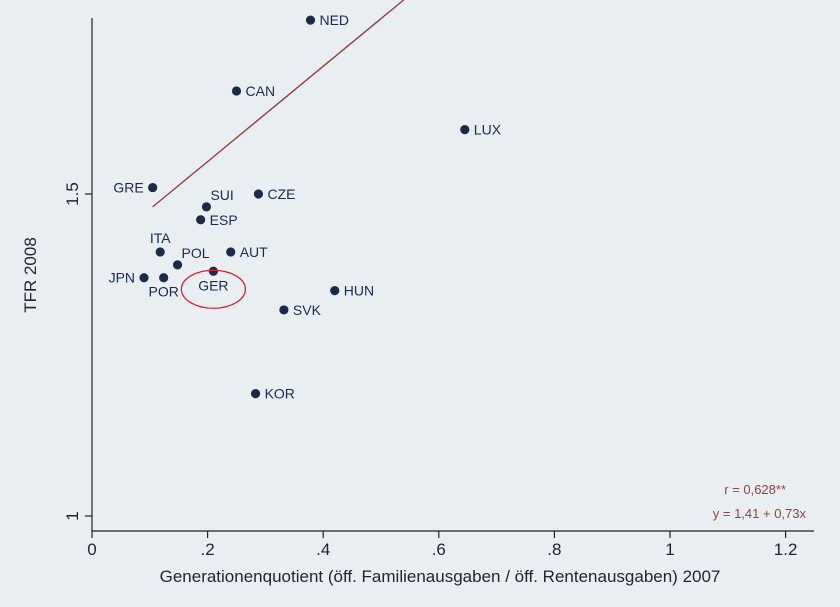 Image resolution: width=840 pixels, height=607 pixels. Describe the element at coordinates (77, 351) in the screenshot. I see `y-ticks: 11.522.5` at that location.